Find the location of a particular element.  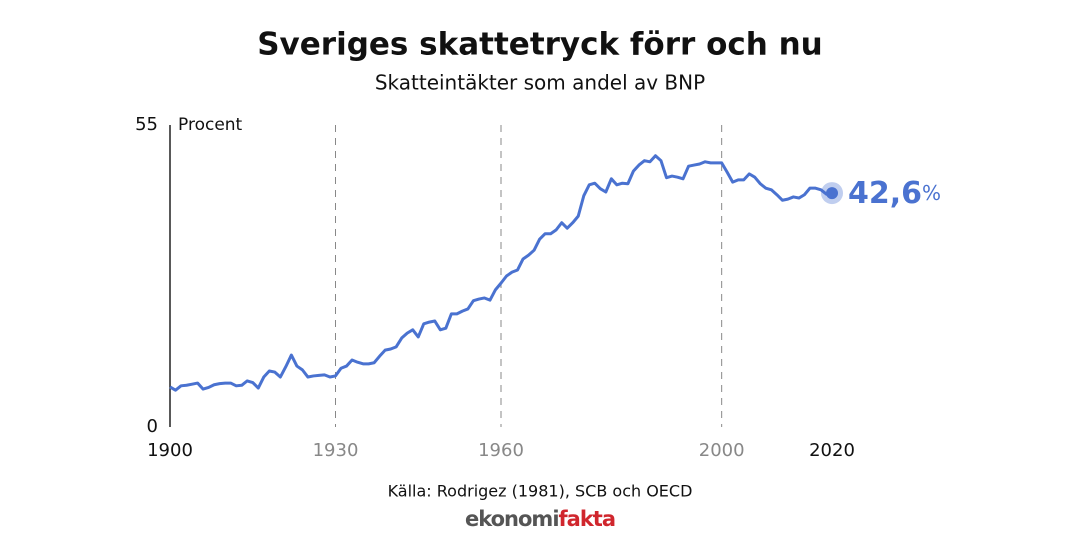

logo-part: fakta is located at coordinates (587, 519).